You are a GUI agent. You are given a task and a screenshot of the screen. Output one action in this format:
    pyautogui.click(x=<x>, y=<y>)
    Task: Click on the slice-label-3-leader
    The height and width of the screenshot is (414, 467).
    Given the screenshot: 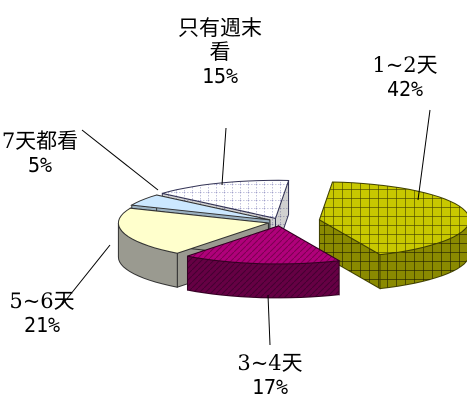 What is the action you would take?
    pyautogui.click(x=86, y=275)
    